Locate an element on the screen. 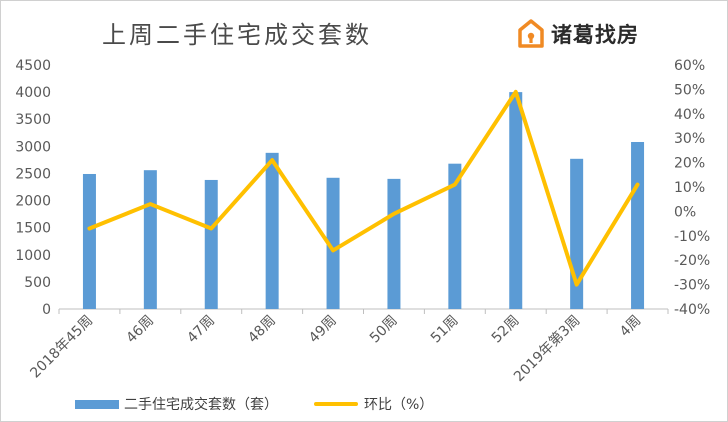 This screenshot has height=422, width=728. y-right-tick-label: -40% is located at coordinates (692, 310).